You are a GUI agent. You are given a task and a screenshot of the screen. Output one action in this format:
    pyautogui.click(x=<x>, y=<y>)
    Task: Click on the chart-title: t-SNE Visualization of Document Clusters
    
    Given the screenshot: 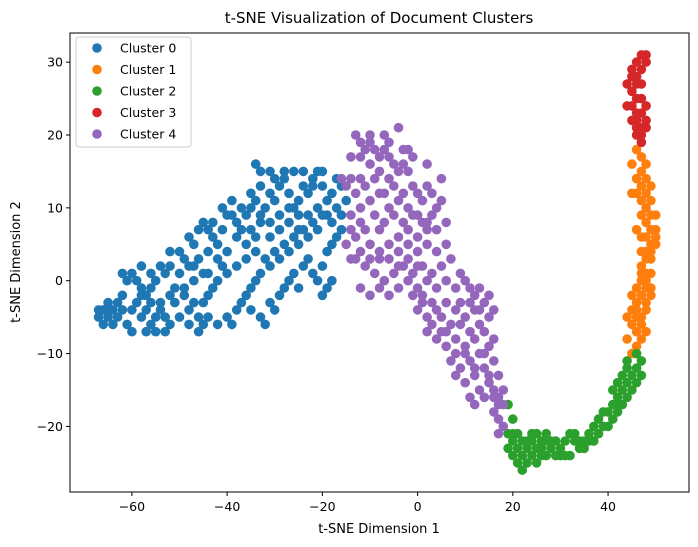 What is the action you would take?
    pyautogui.click(x=379, y=18)
    